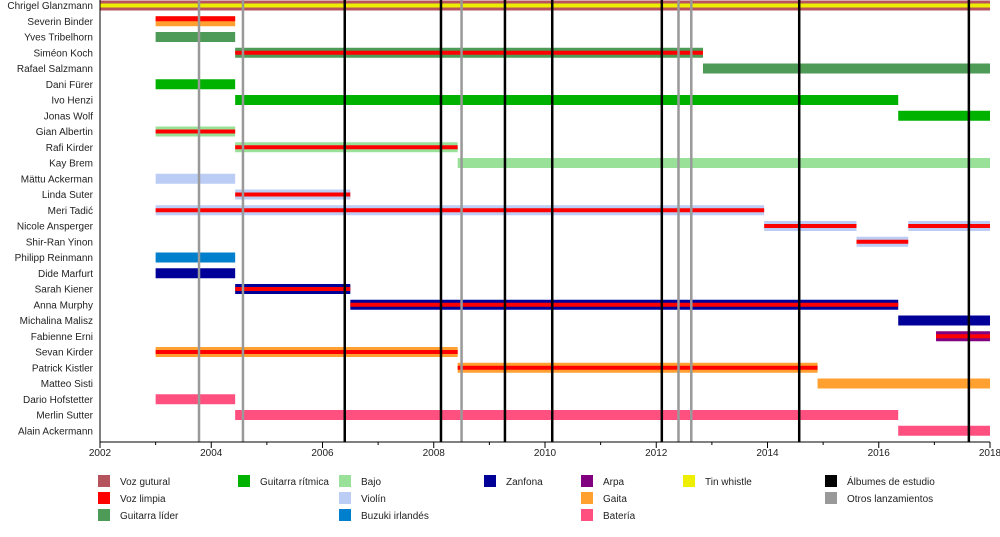  What do you see at coordinates (211, 453) in the screenshot?
I see `x-tick-label: 2004` at bounding box center [211, 453].